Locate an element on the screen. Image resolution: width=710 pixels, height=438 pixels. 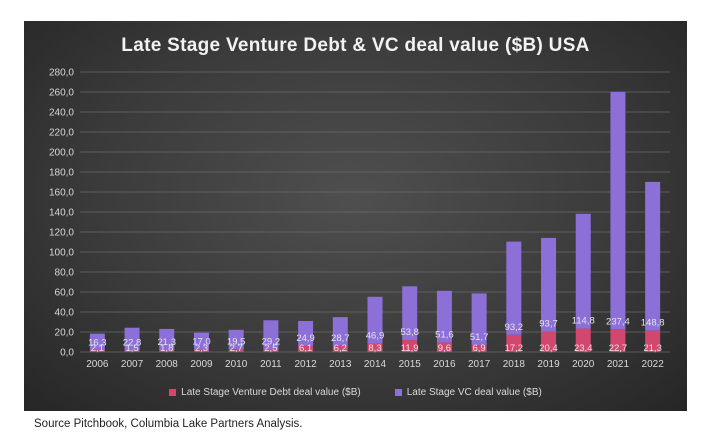
data-label-vc: 93,7 is located at coordinates (548, 324).